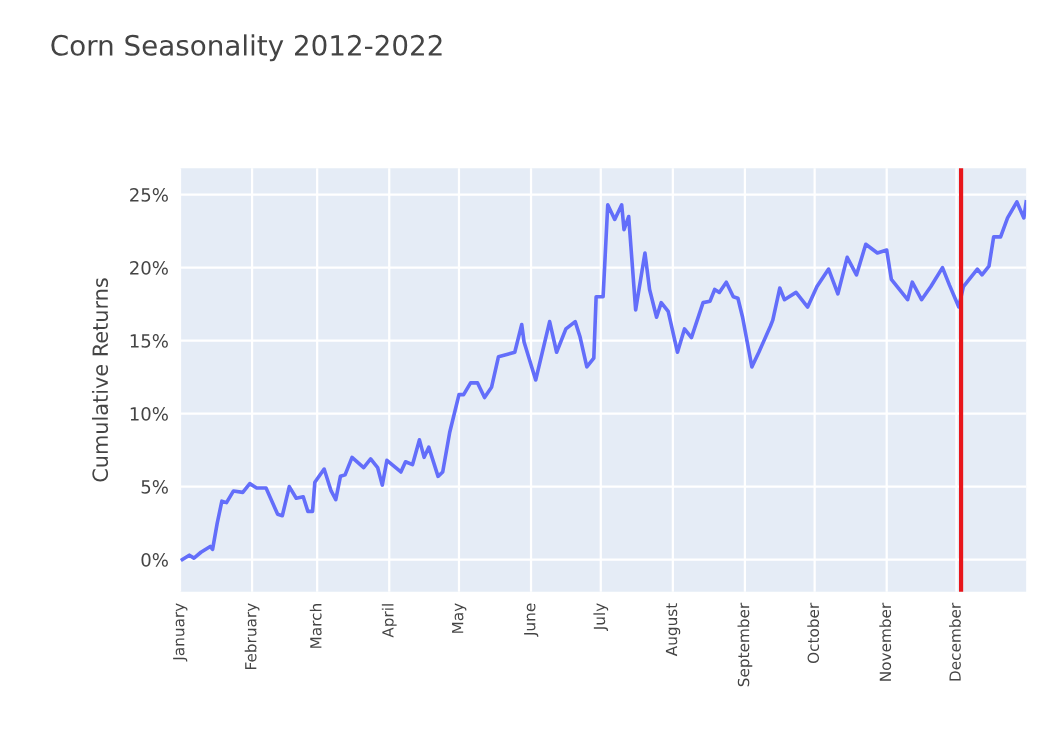 Image resolution: width=1059 pixels, height=735 pixels. Describe the element at coordinates (149, 195) in the screenshot. I see `y-tick-label: 25%` at that location.